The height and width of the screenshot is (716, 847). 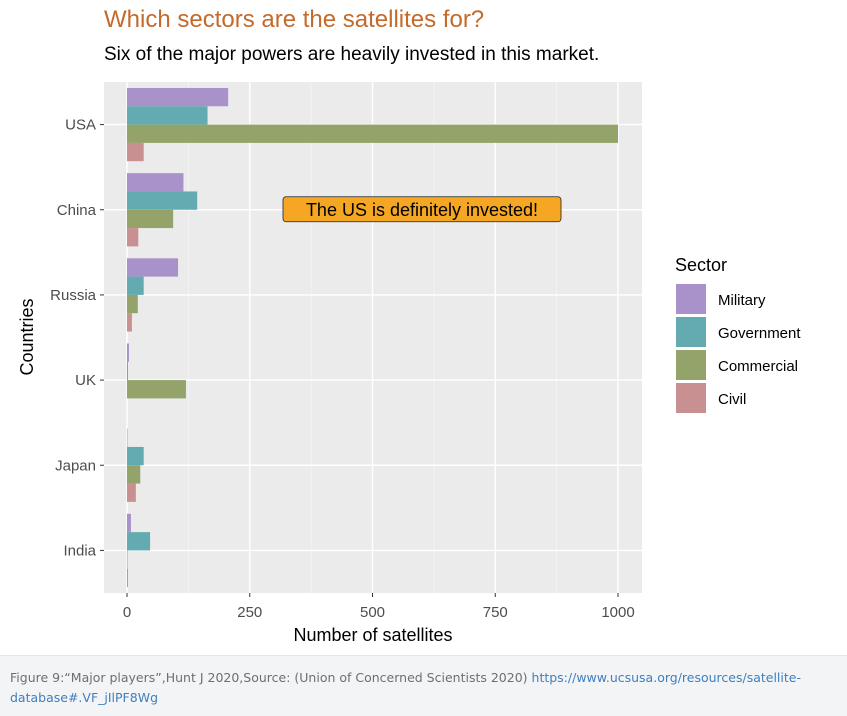 What do you see at coordinates (27, 336) in the screenshot?
I see `y-axis-label: Countries` at bounding box center [27, 336].